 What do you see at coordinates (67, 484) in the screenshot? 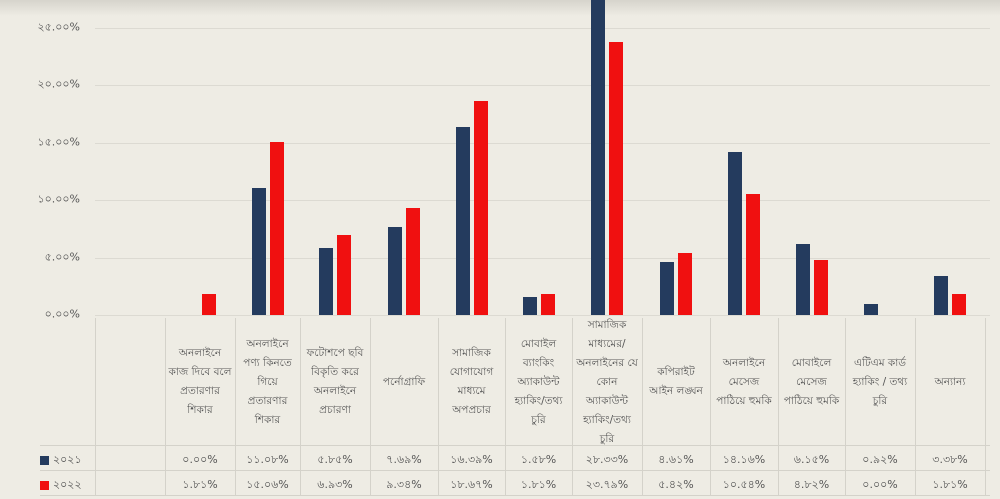
I see `legend-label: ২০২২` at bounding box center [67, 484].